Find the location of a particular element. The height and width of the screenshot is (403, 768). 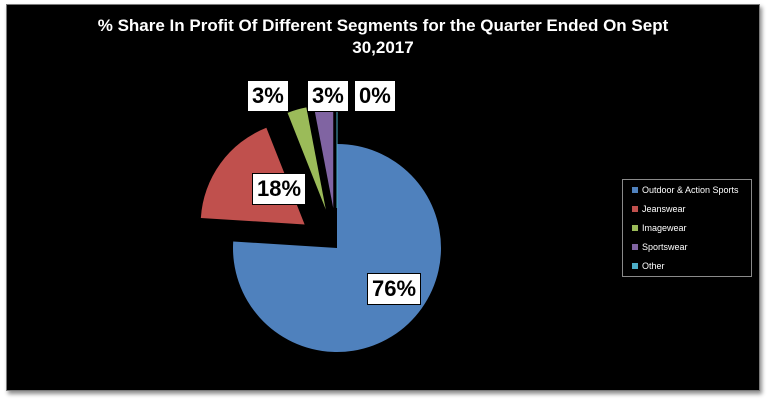

data-label-outdoor-action-sports: 76% is located at coordinates (394, 289).